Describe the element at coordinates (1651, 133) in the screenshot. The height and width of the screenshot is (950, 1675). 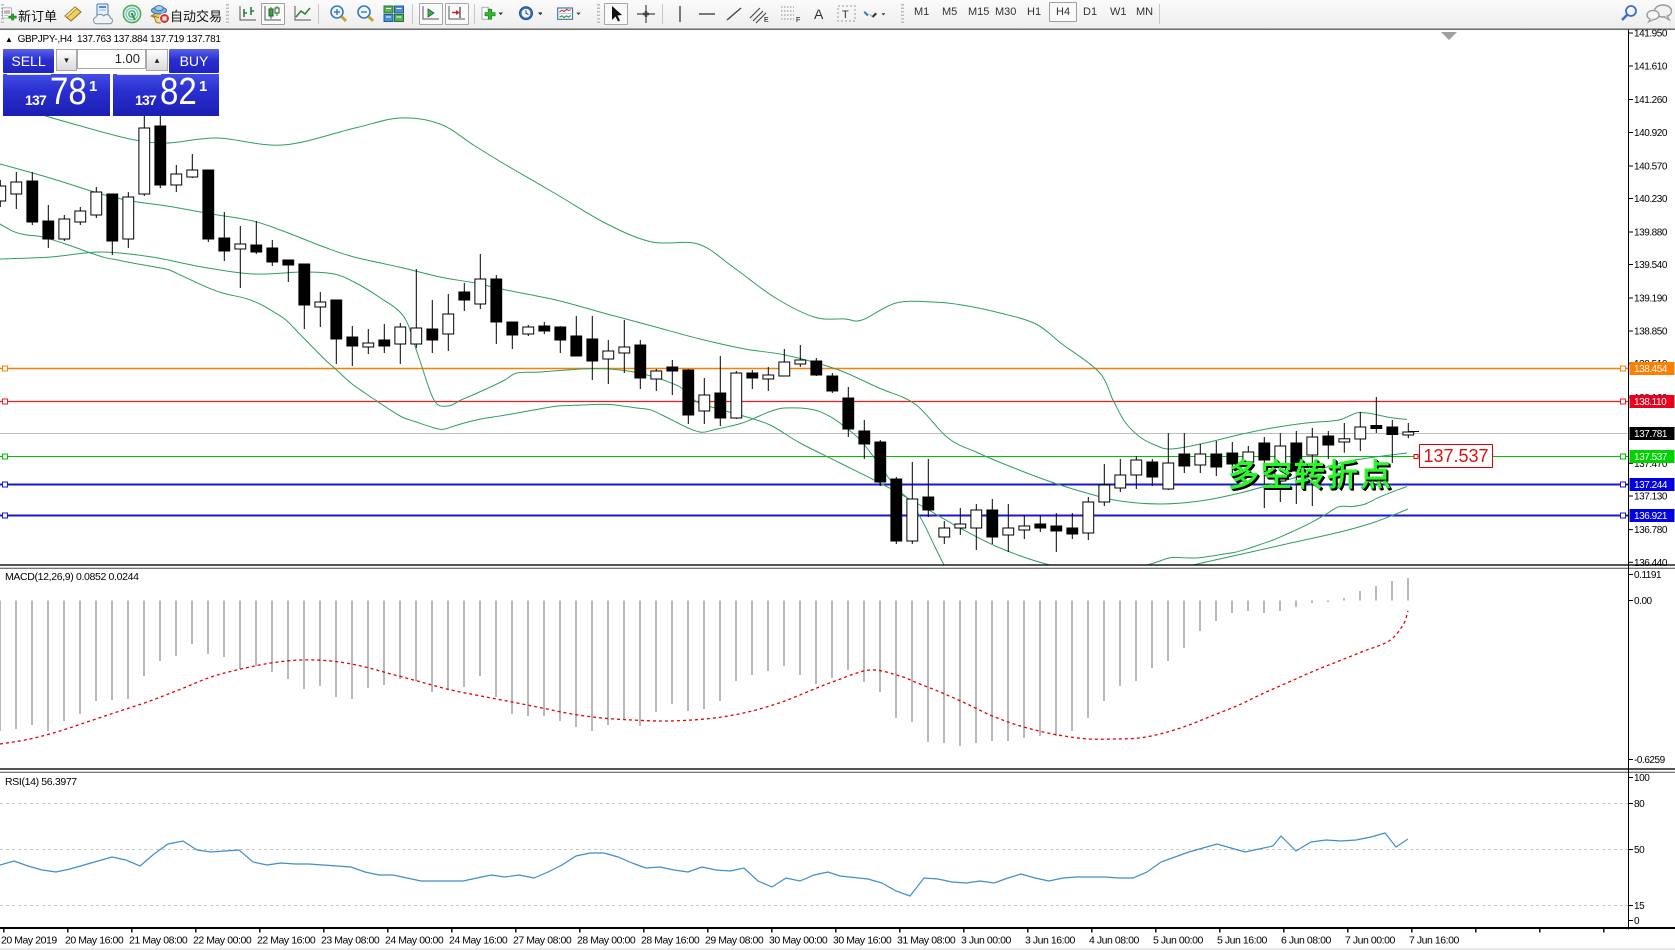
I see `svg-text: 140.920` at that location.